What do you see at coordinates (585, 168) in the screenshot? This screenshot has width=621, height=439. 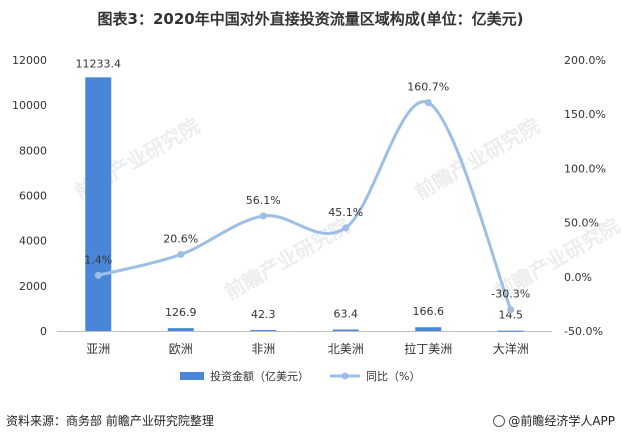 I see `y-right-tick-label: 100.0%` at bounding box center [585, 168].